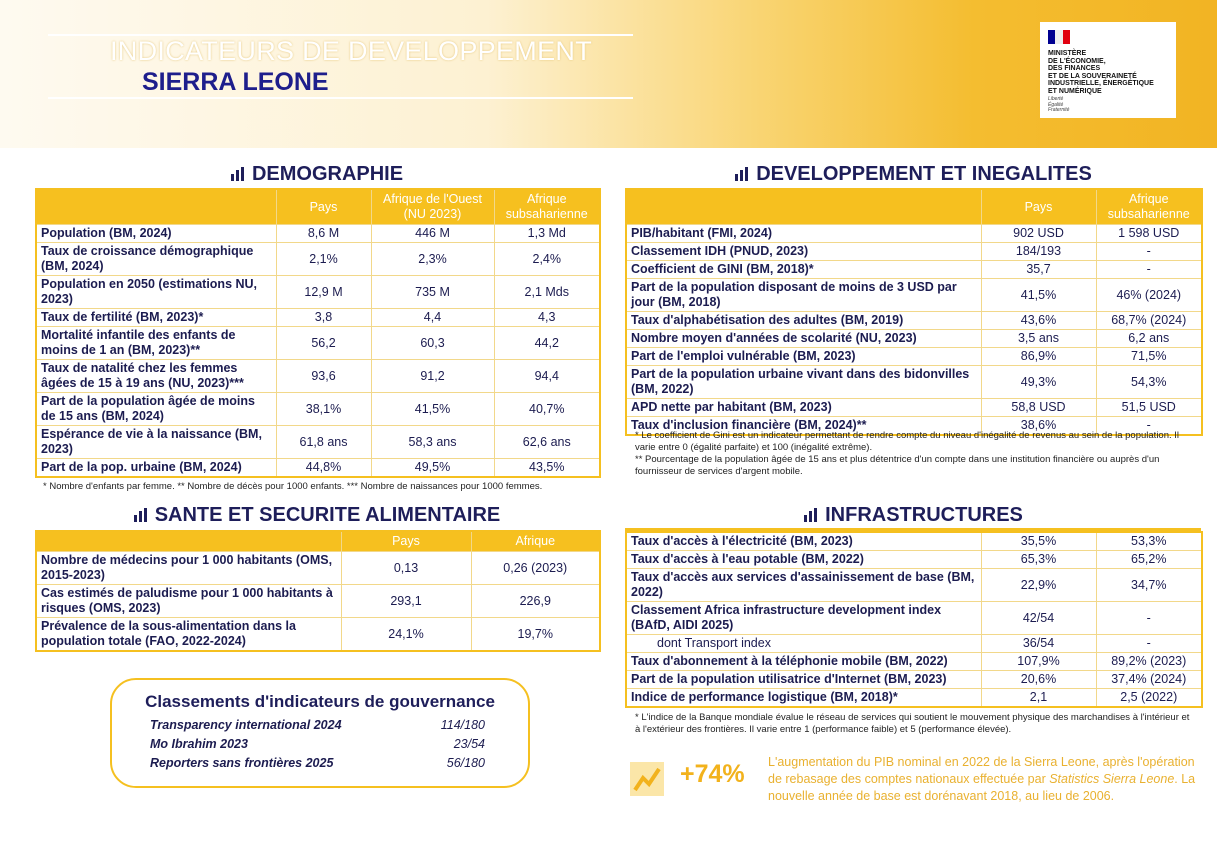 The width and height of the screenshot is (1217, 850). I want to click on value-cell: 24,1%, so click(405, 634).